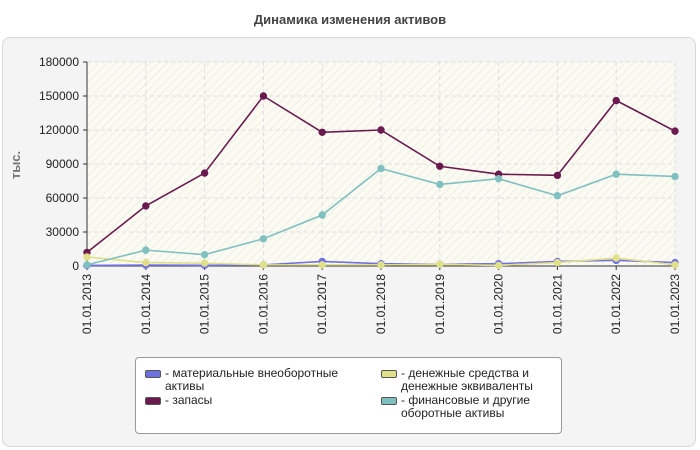 The width and height of the screenshot is (700, 450). Describe the element at coordinates (557, 304) in the screenshot. I see `x-tick-label: 01.01.2021` at that location.